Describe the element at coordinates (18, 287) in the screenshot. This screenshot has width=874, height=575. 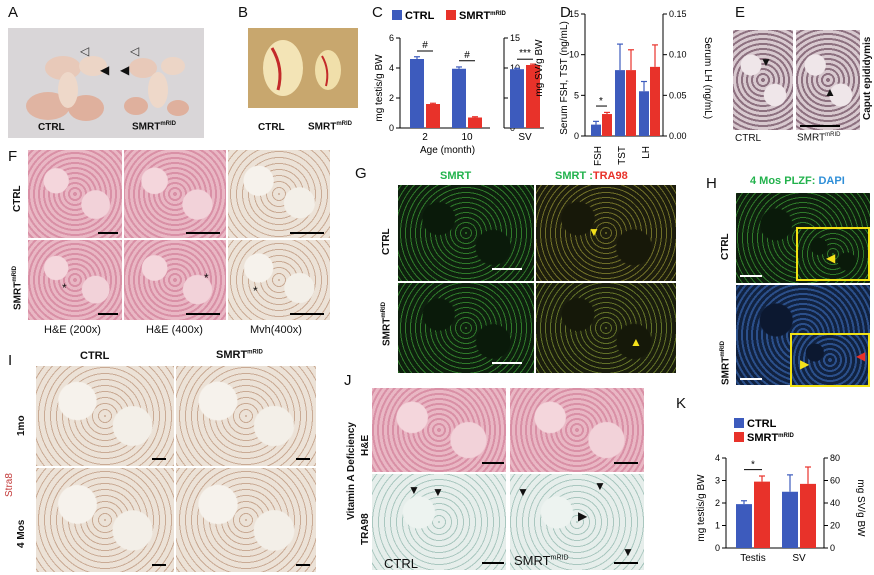
I see `panel-f-row-mut: SMRTmRID` at that location.